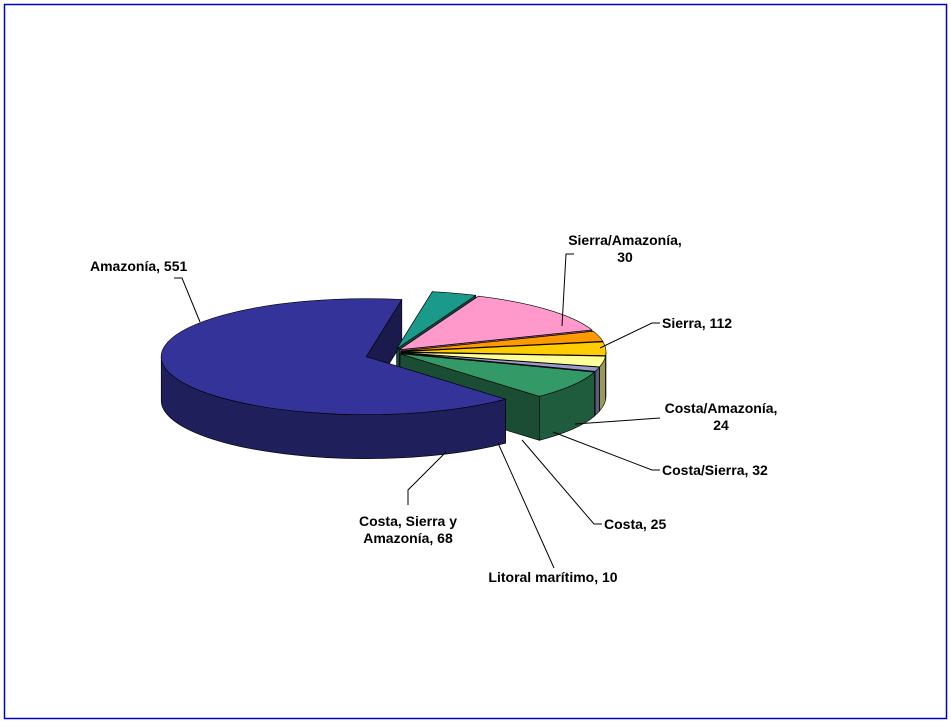 The height and width of the screenshot is (723, 951). I want to click on pie, so click(383, 374).